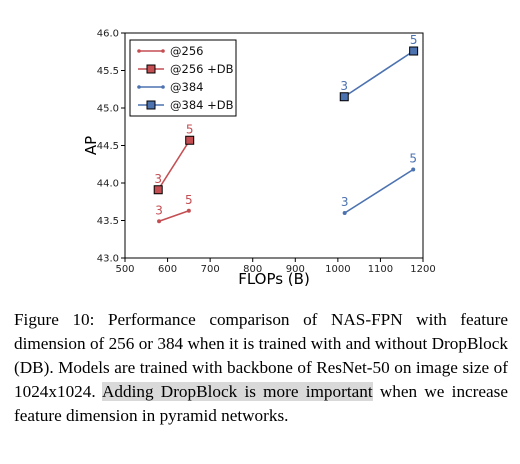 The width and height of the screenshot is (520, 464). What do you see at coordinates (186, 51) in the screenshot?
I see `legend-label: @256` at bounding box center [186, 51].